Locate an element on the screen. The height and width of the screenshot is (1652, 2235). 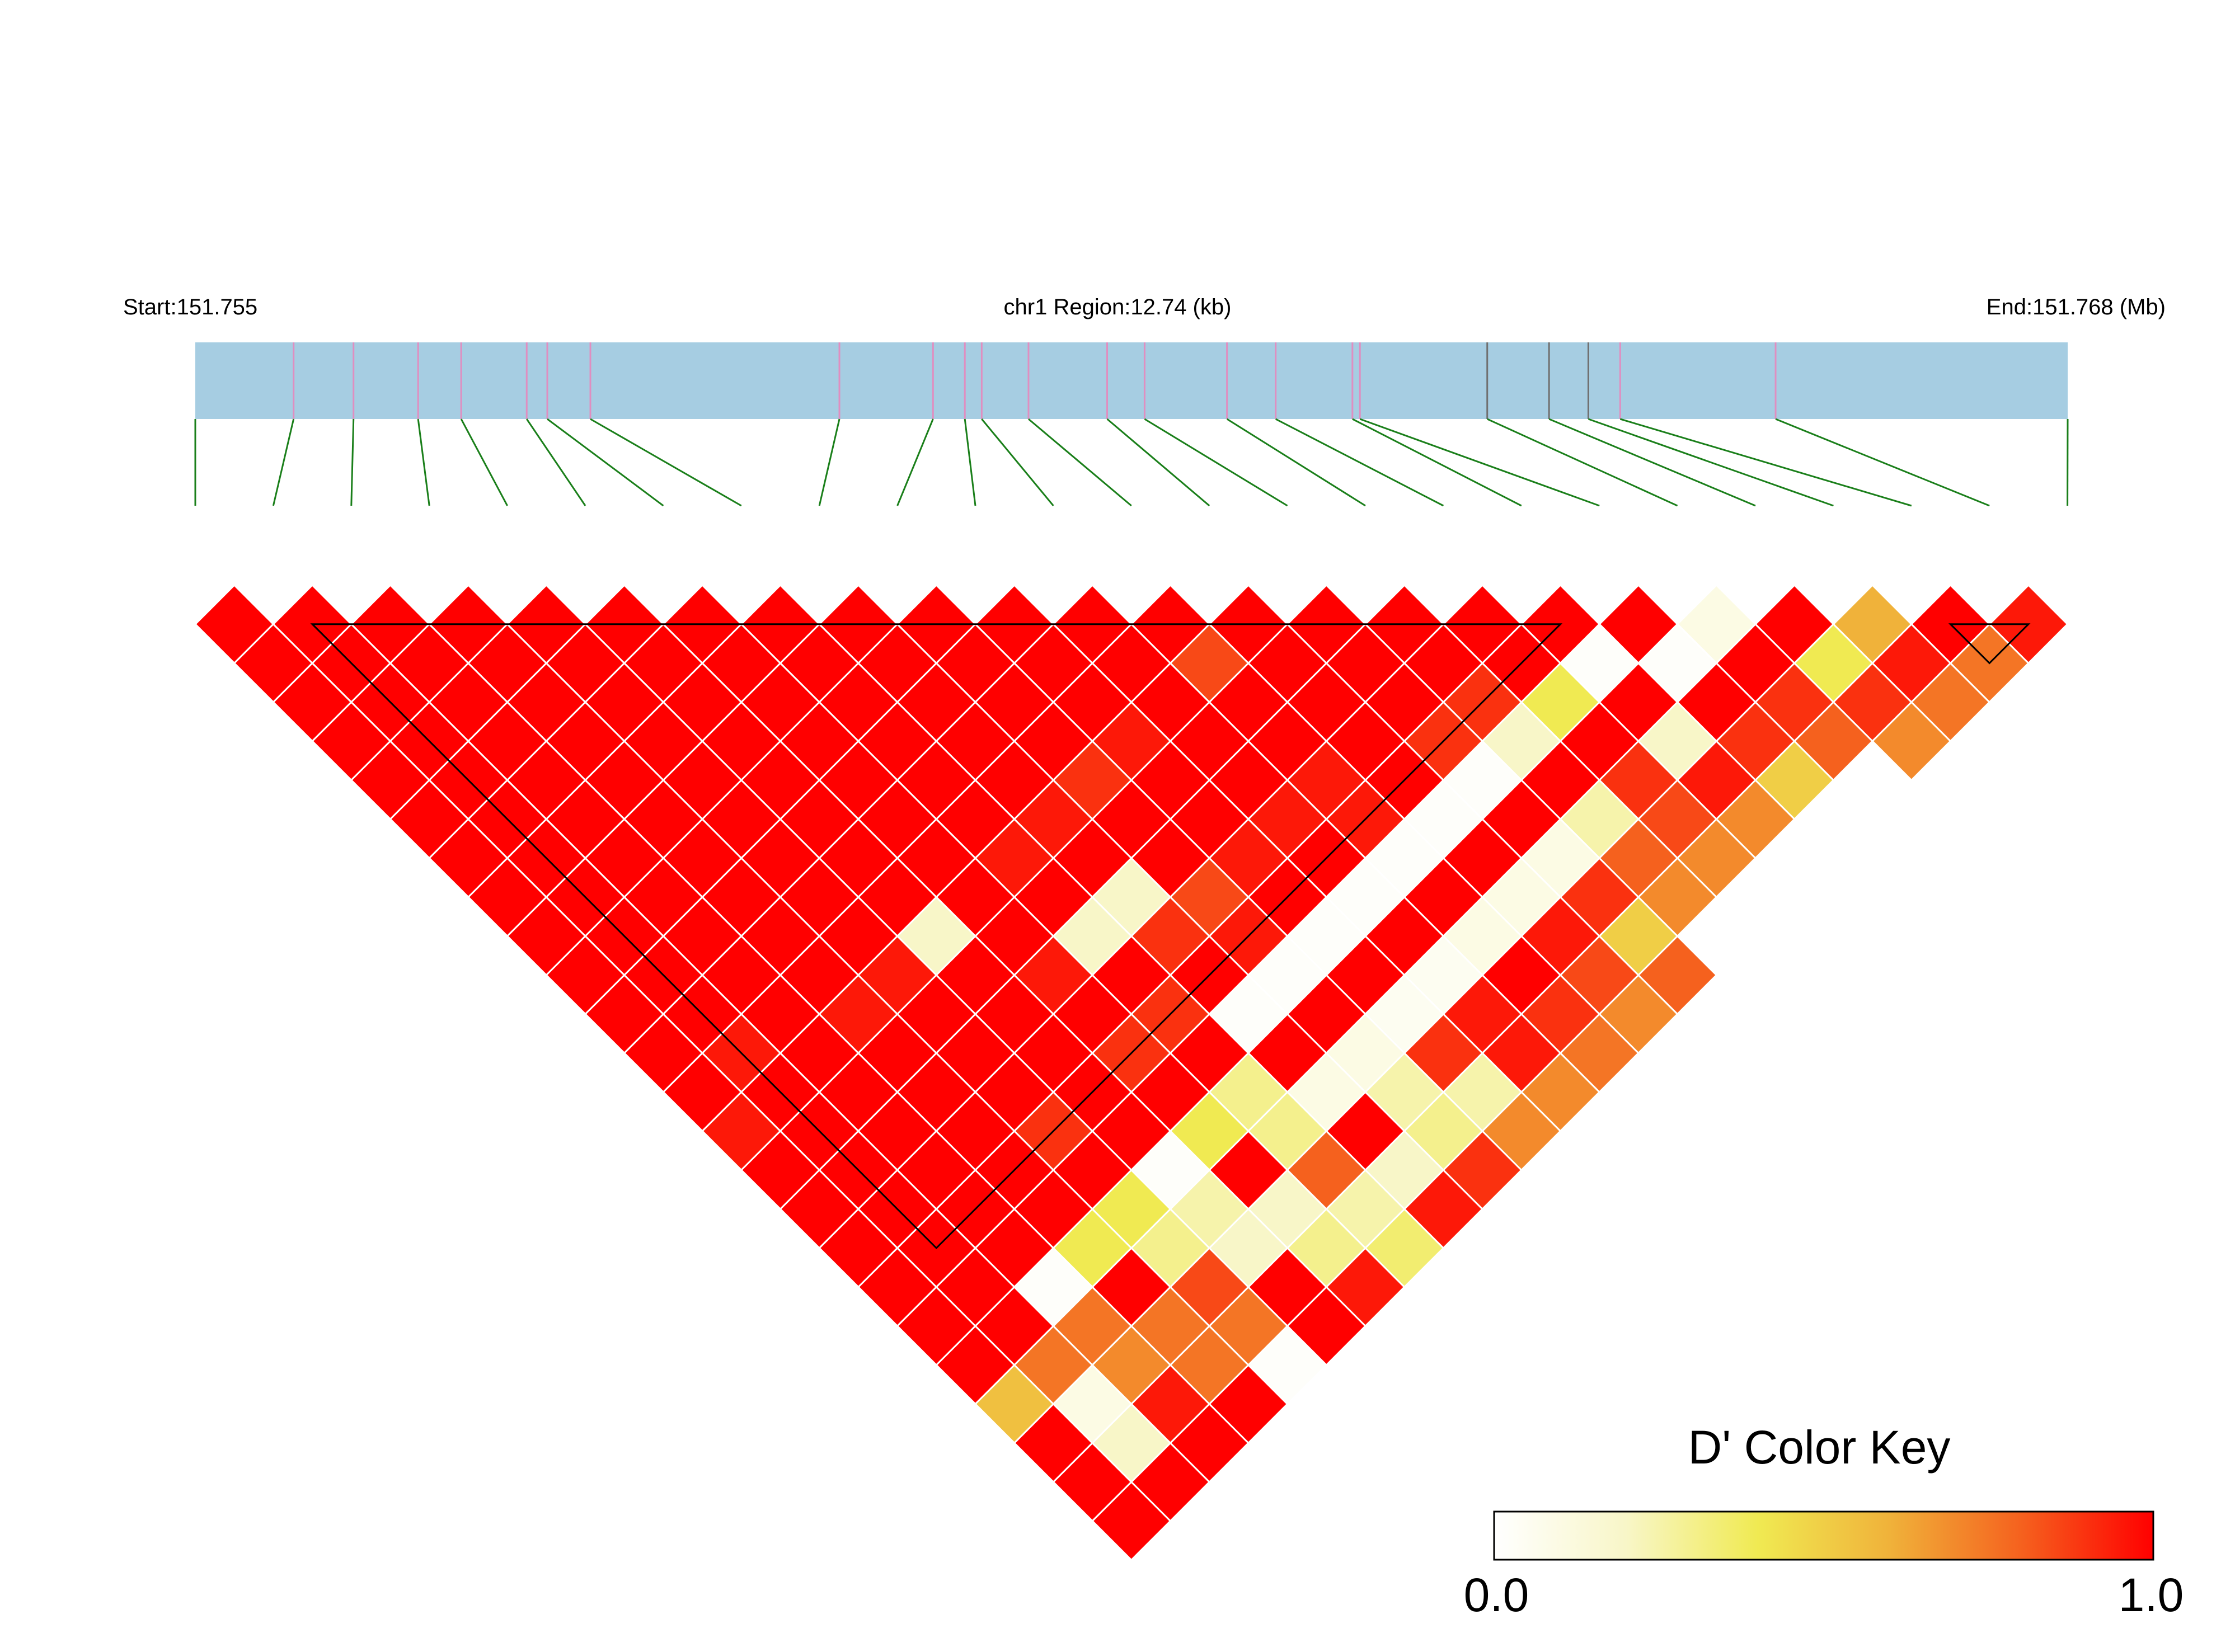
color-key: D' Color Key 0.0 1.0 is located at coordinates (1824, 1521).